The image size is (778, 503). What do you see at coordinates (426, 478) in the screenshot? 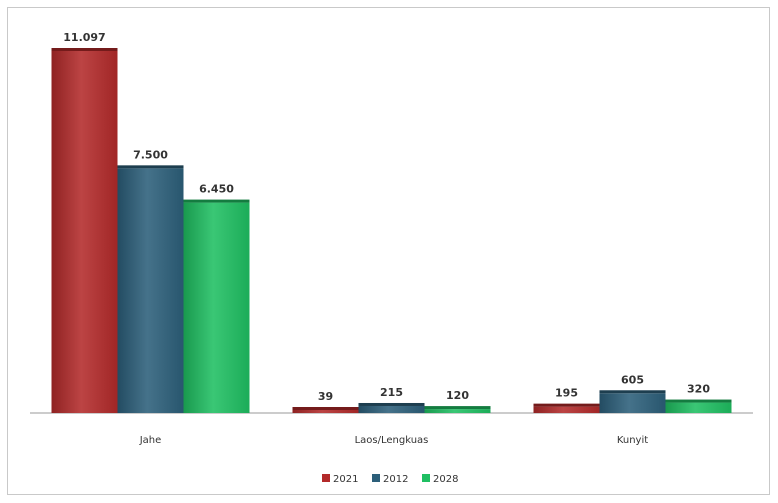
I see `legend-swatch-2028` at bounding box center [426, 478].